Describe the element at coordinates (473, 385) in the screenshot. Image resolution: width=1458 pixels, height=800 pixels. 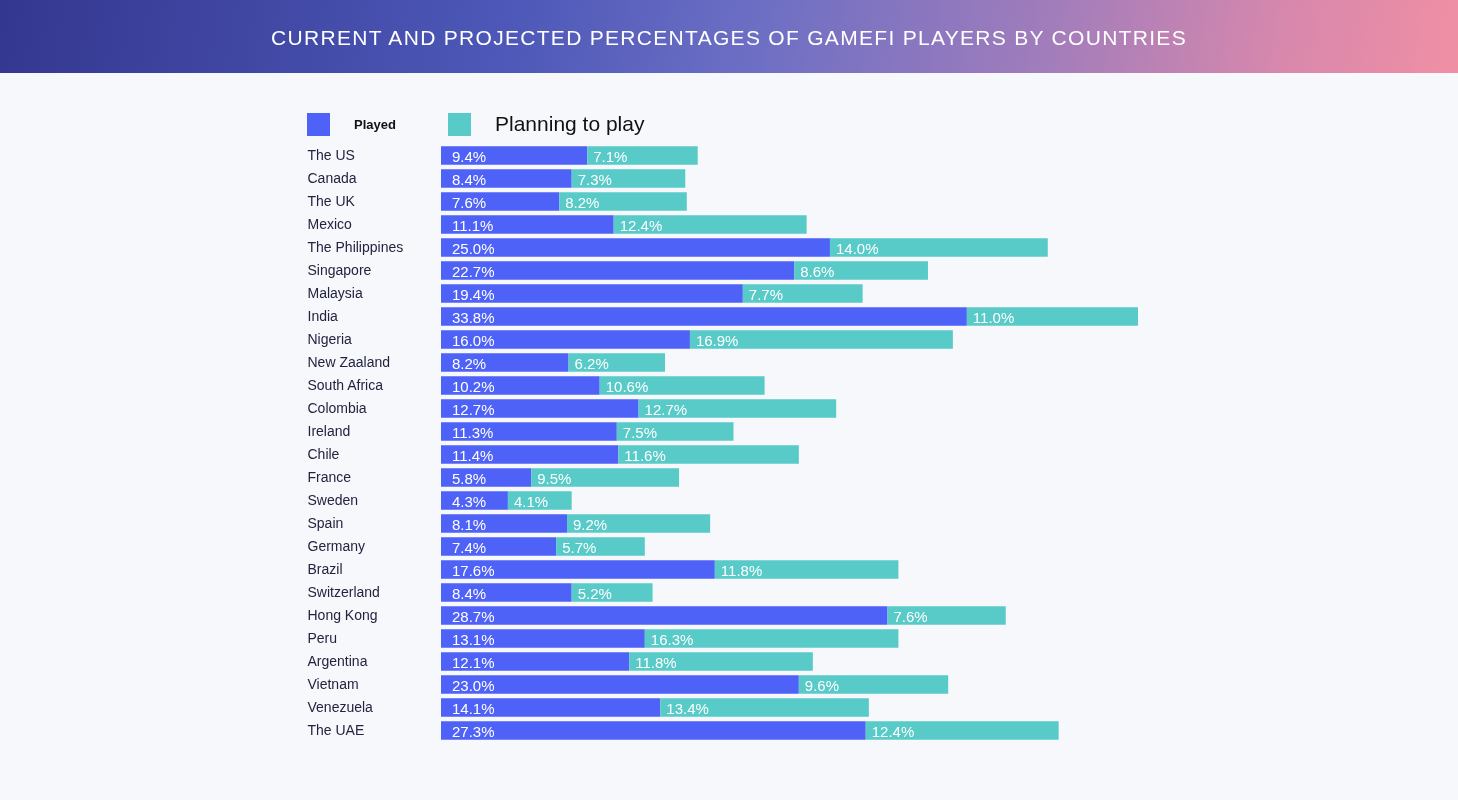
I see `data-label: 10.2%` at that location.